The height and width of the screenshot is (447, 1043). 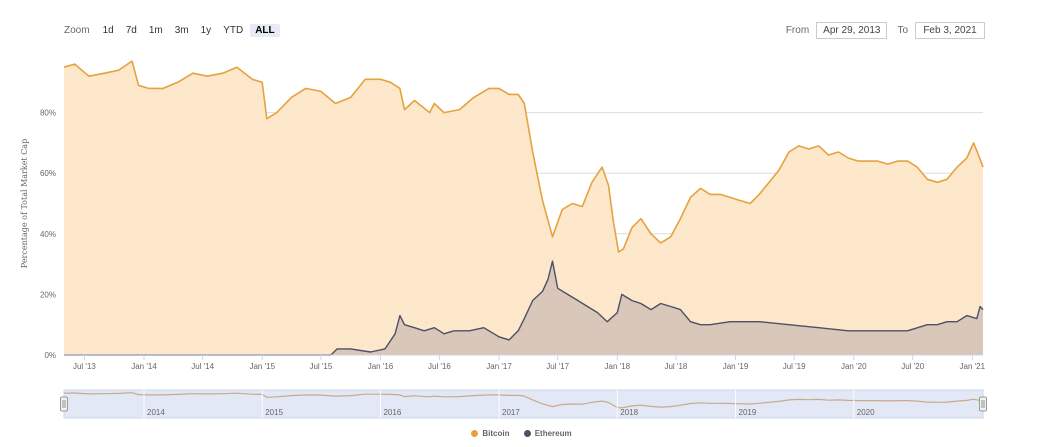 What do you see at coordinates (320, 366) in the screenshot?
I see `x-tick-label: Jul '15` at bounding box center [320, 366].